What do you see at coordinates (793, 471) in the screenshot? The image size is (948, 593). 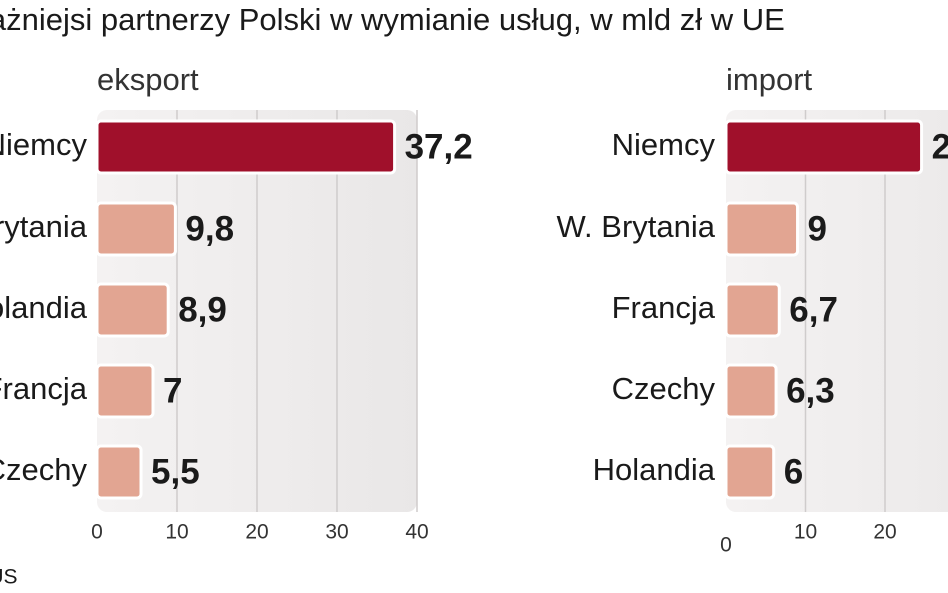 I see `value-label: 6` at bounding box center [793, 471].